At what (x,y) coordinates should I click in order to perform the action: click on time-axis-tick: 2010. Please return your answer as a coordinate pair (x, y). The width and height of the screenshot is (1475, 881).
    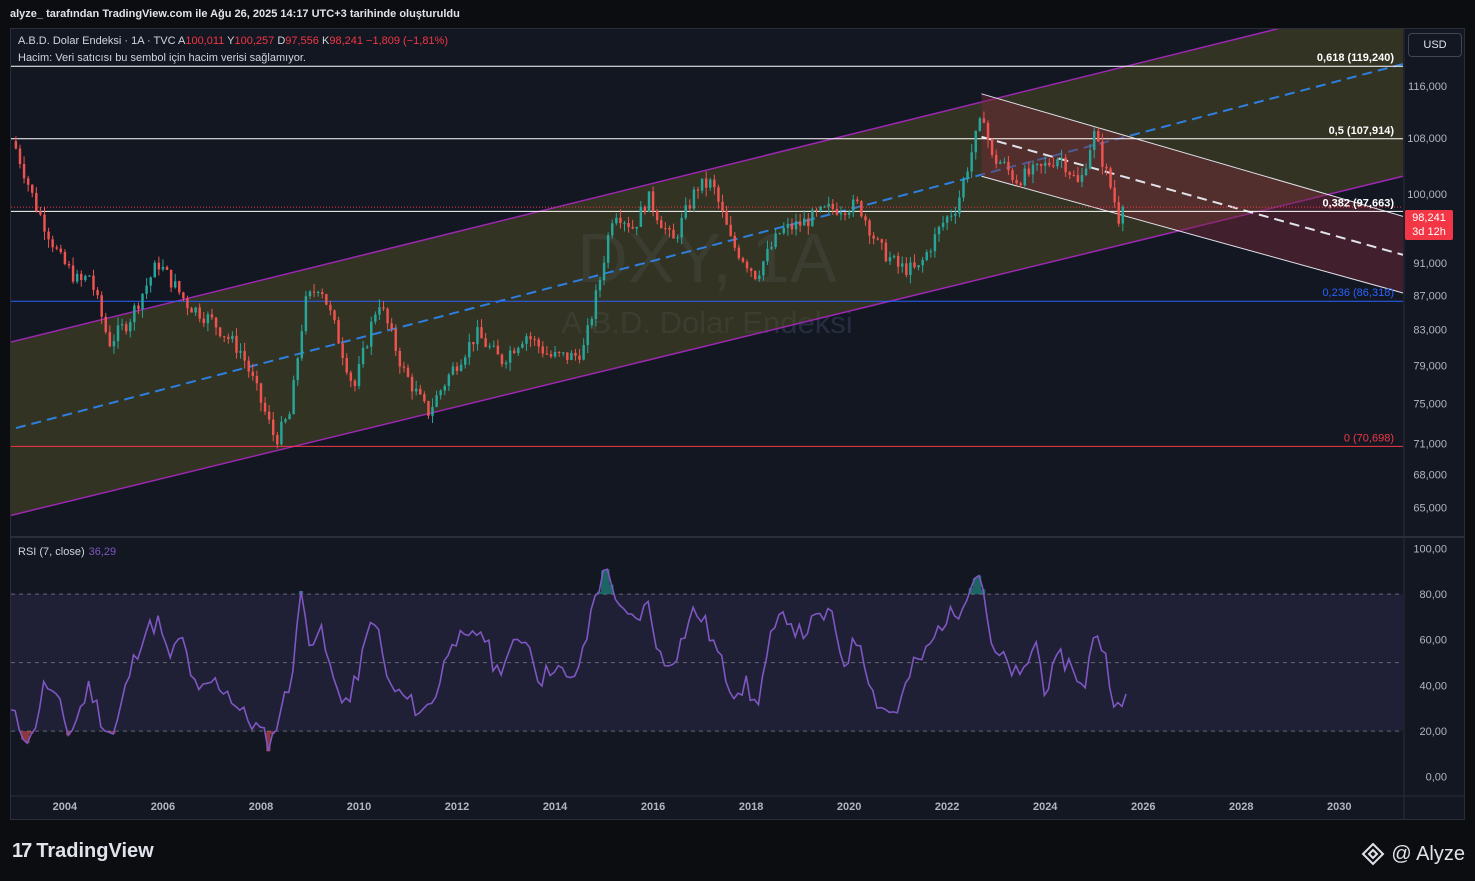
    Looking at the image, I should click on (359, 807).